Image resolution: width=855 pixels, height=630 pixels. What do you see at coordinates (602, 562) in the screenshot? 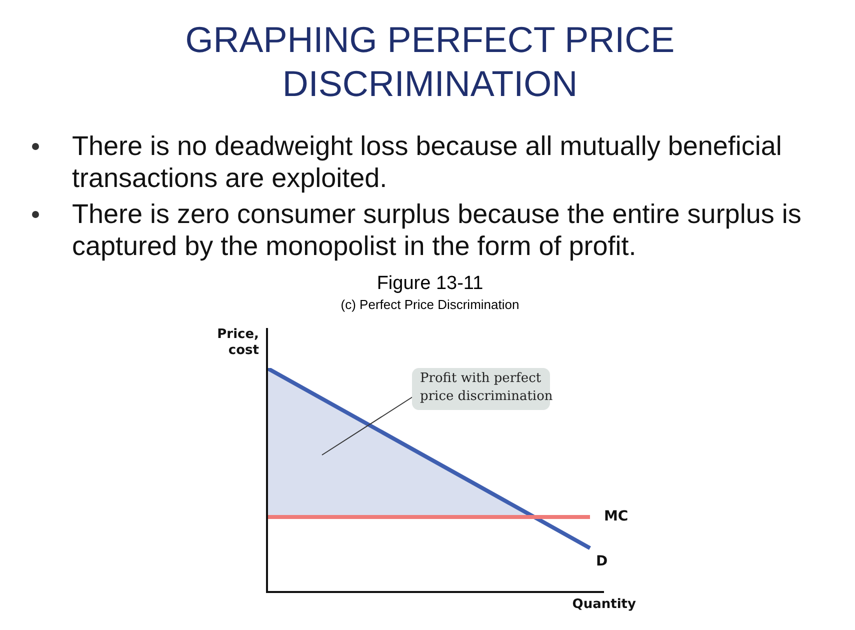
I see `series-label: D` at bounding box center [602, 562].